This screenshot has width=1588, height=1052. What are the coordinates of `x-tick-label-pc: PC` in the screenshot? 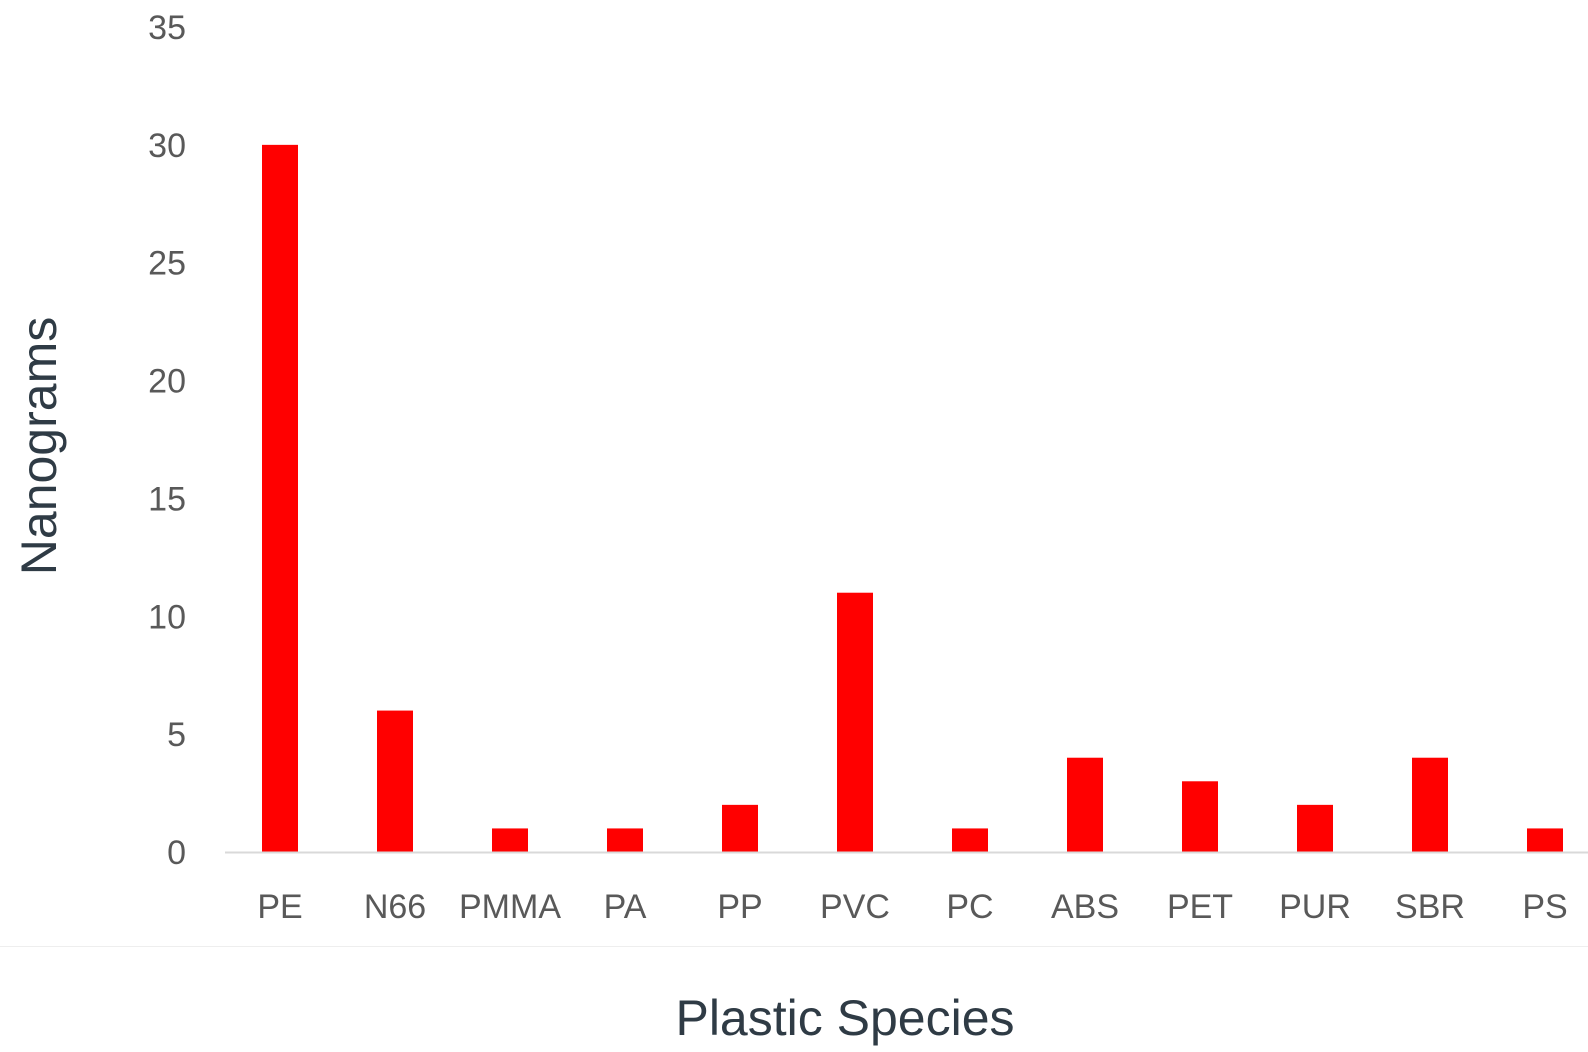 It's located at (969, 907).